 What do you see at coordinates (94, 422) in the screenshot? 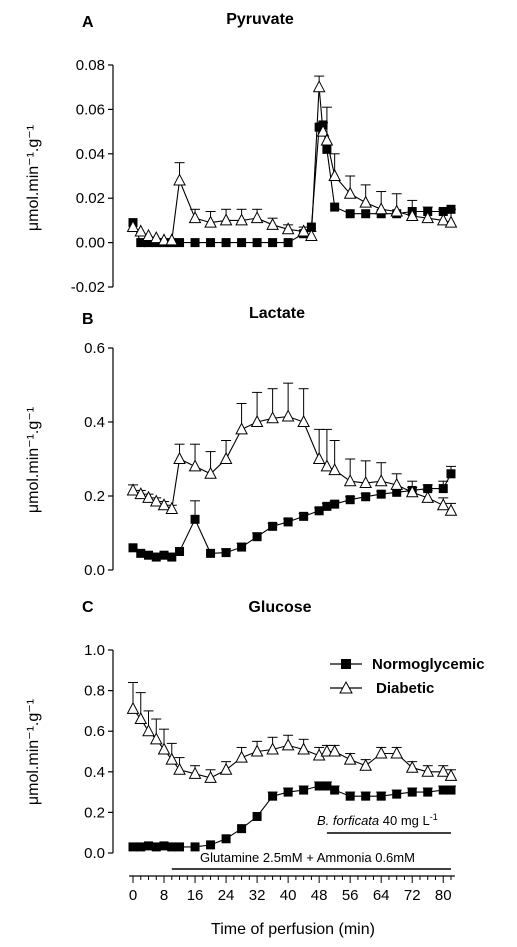
I see `y-tick-label-lactate: 0.4` at bounding box center [94, 422].